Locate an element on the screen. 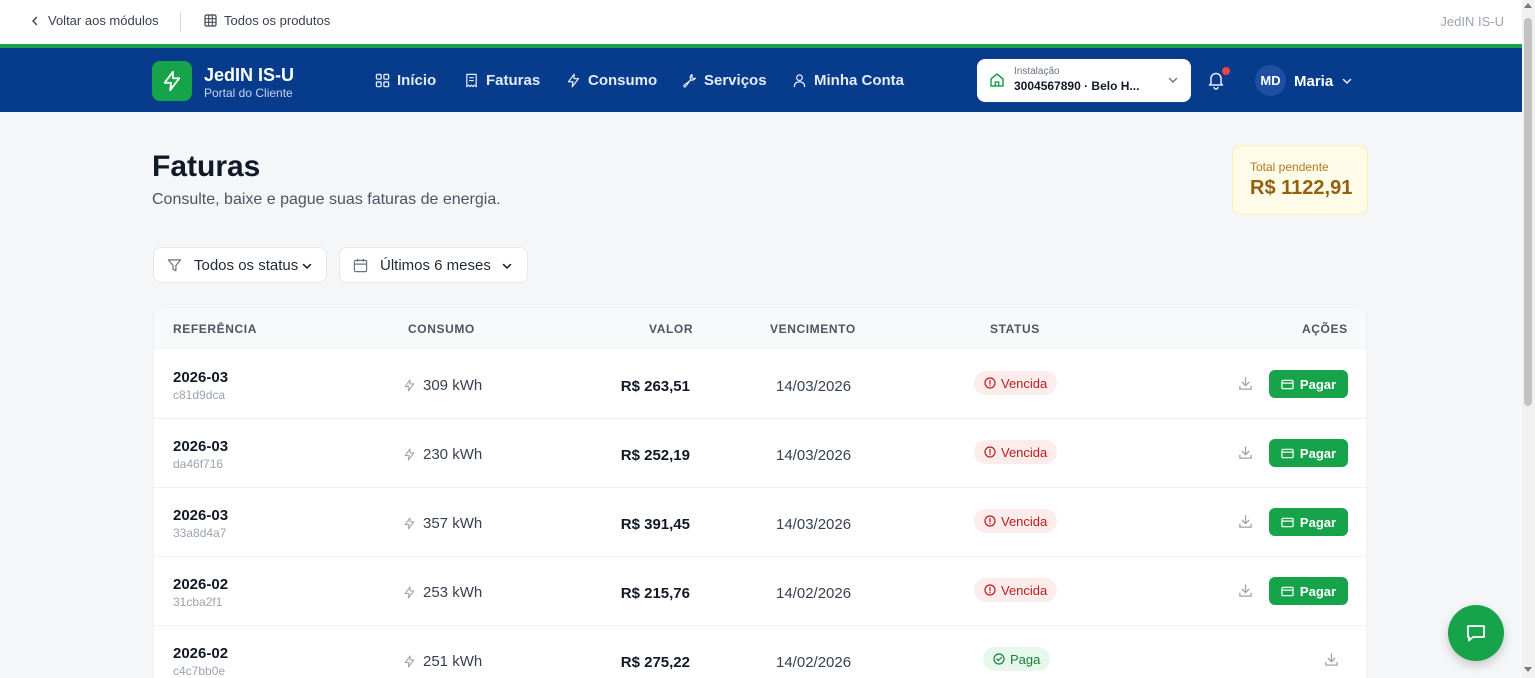  header-valor: VALOR is located at coordinates (671, 329).